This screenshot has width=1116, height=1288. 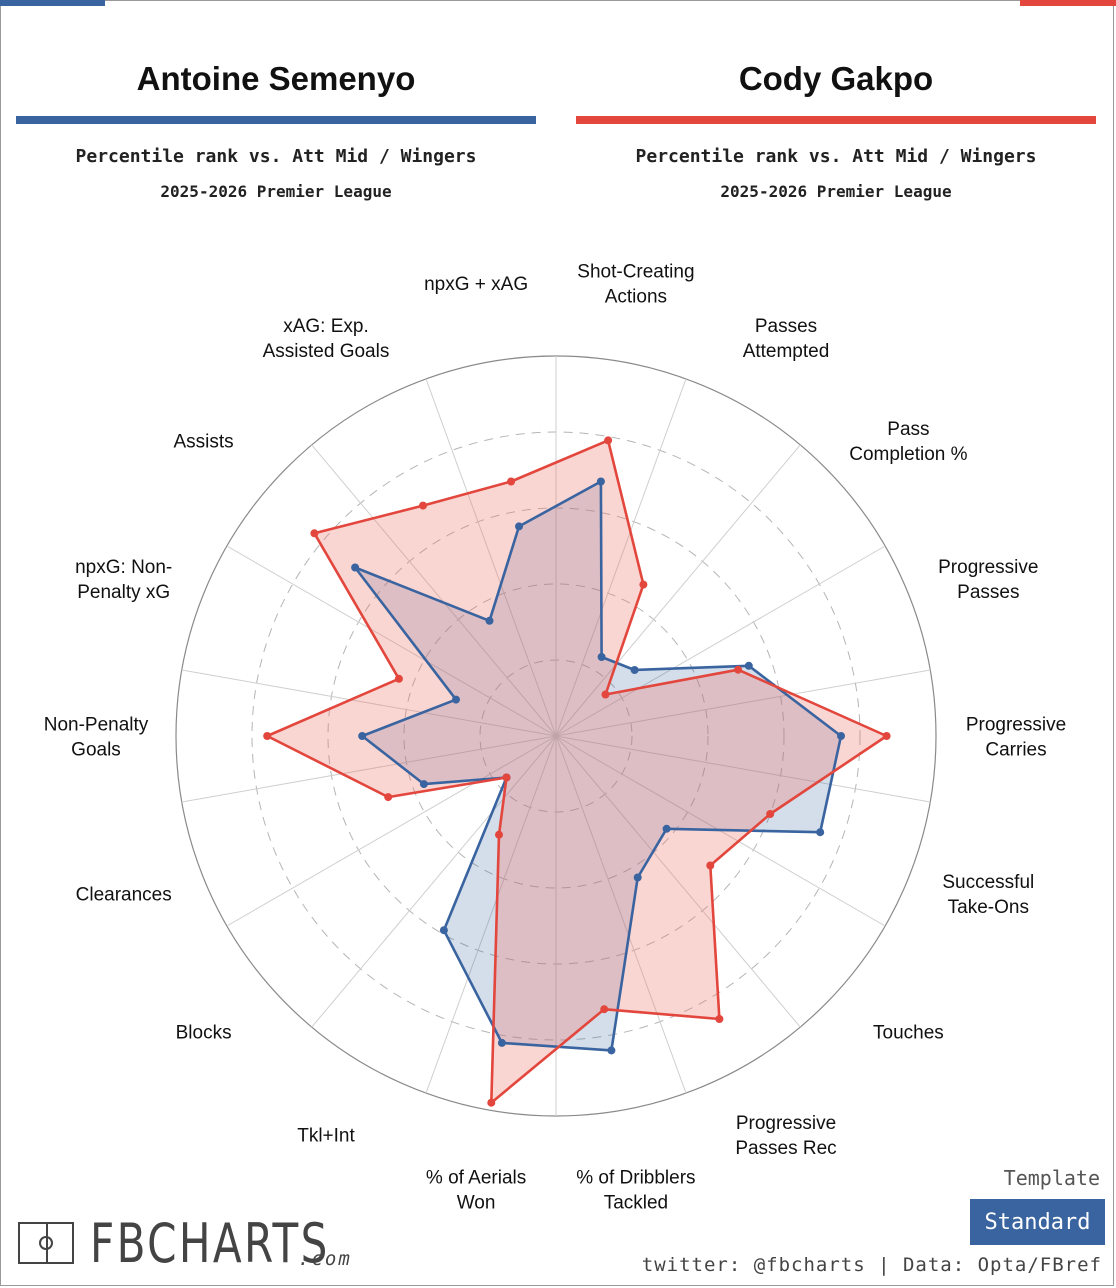 I want to click on axis-label: Blocks, so click(x=204, y=1033).